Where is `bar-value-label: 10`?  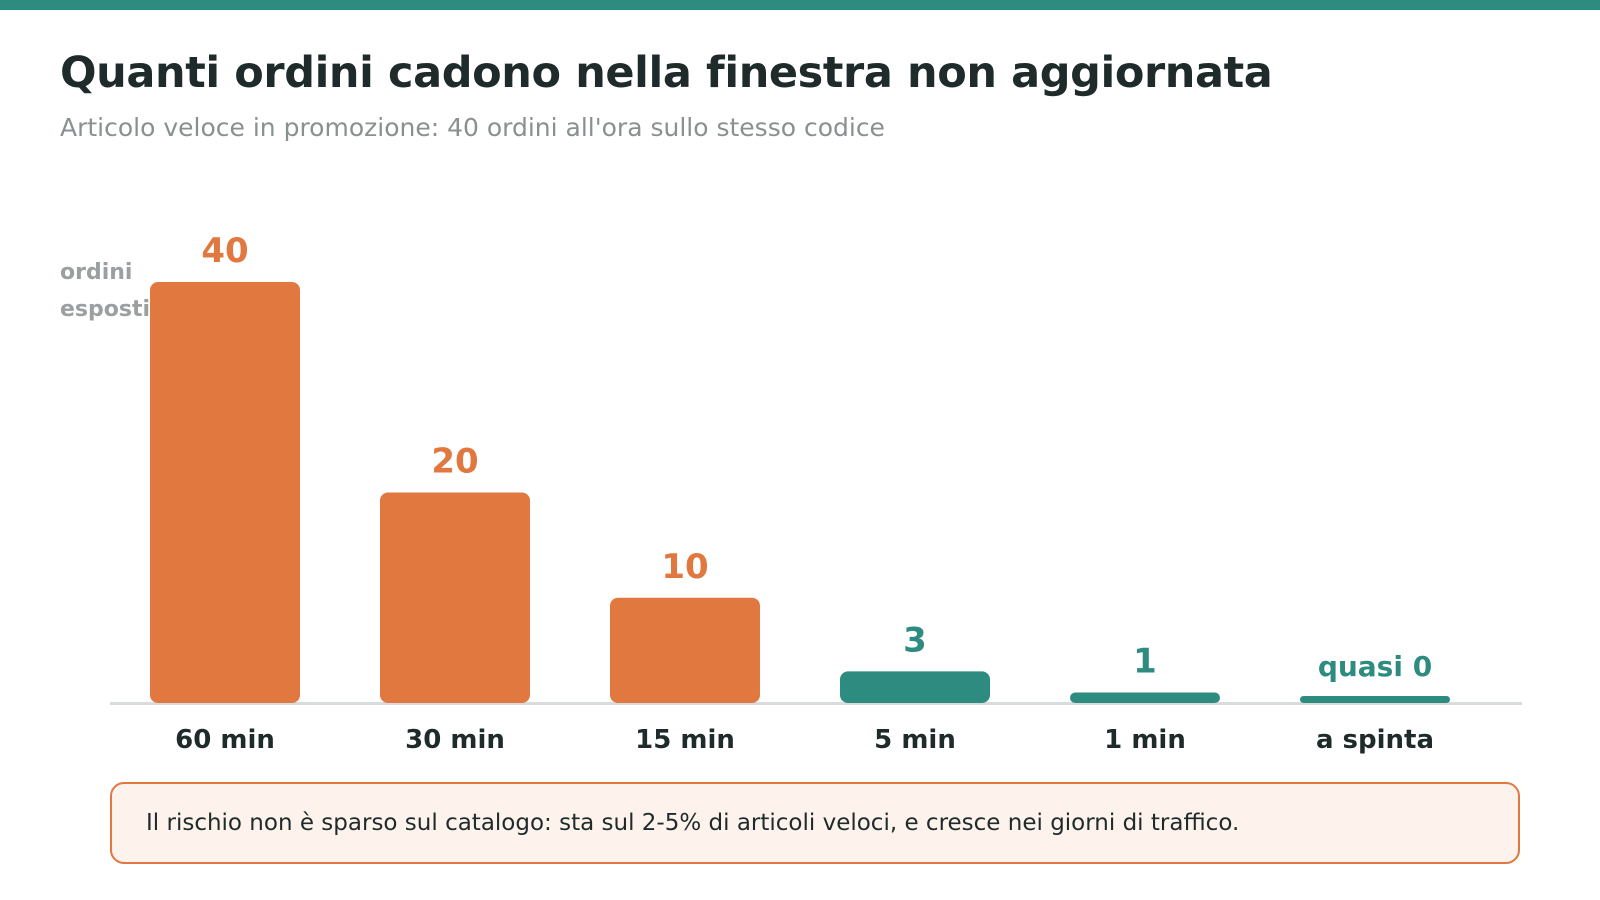 bar-value-label: 10 is located at coordinates (684, 567).